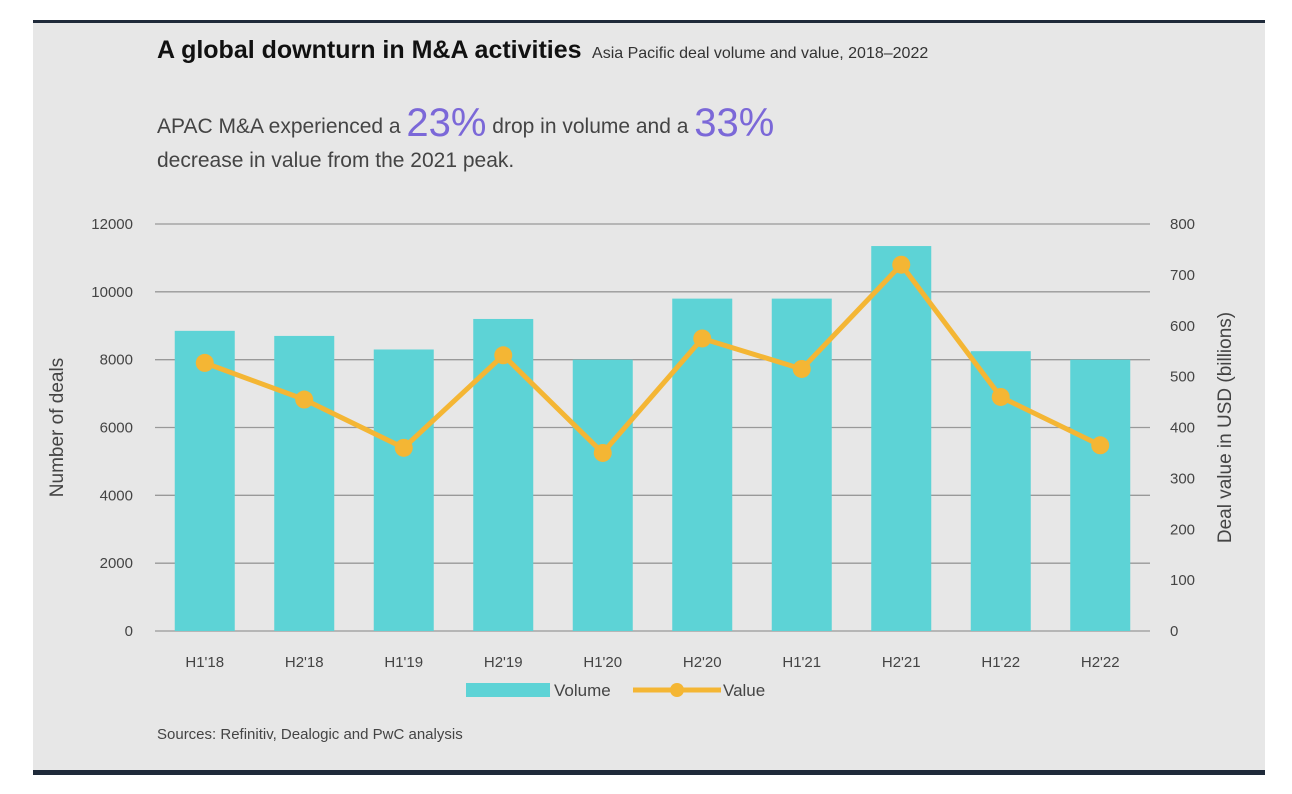 This screenshot has width=1292, height=794. What do you see at coordinates (1182, 529) in the screenshot?
I see `y2-tick-label: 200` at bounding box center [1182, 529].